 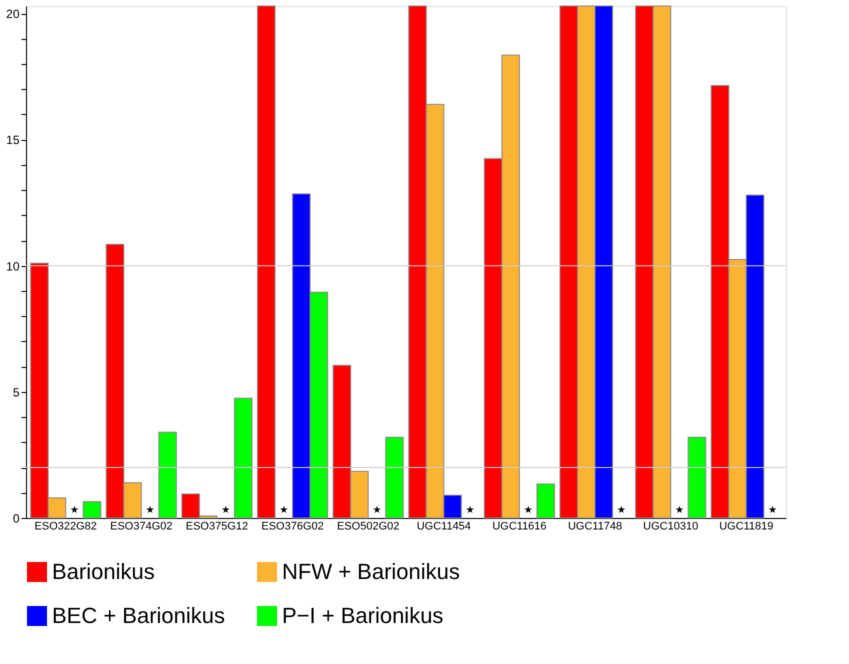 What do you see at coordinates (103, 571) in the screenshot?
I see `legend-label: Barionikus` at bounding box center [103, 571].